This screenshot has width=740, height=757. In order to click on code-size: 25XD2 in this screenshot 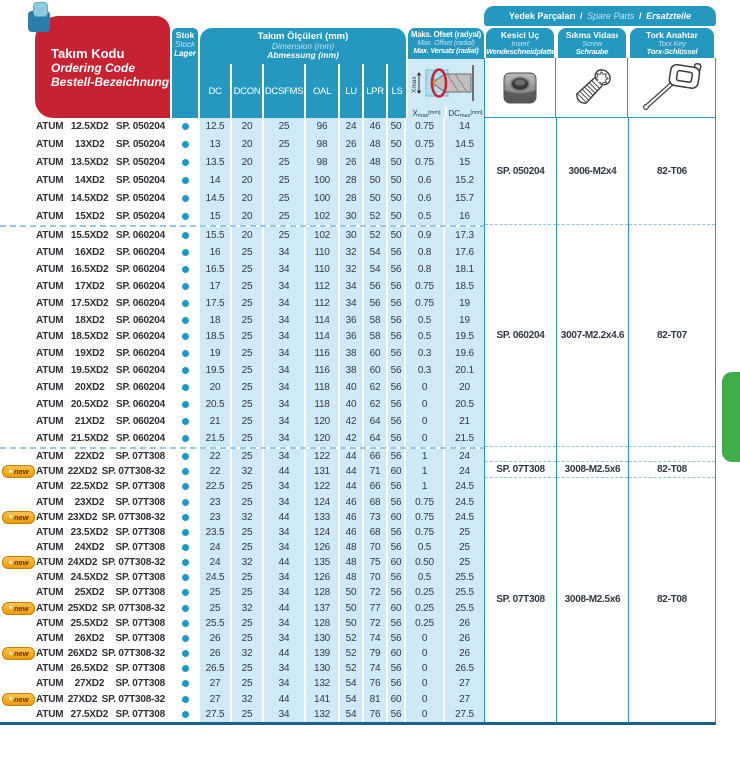, I will do `click(89, 593)`.